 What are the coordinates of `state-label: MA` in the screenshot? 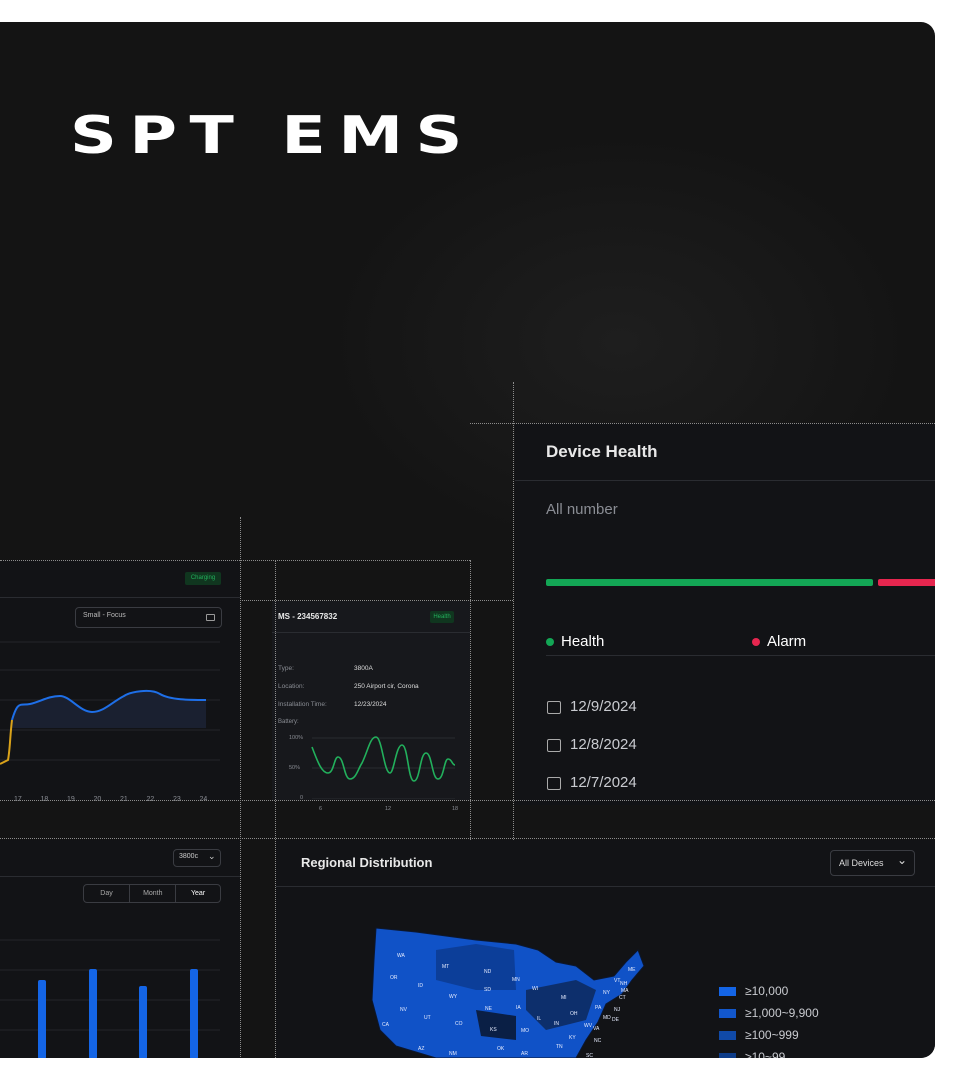 It's located at (625, 991).